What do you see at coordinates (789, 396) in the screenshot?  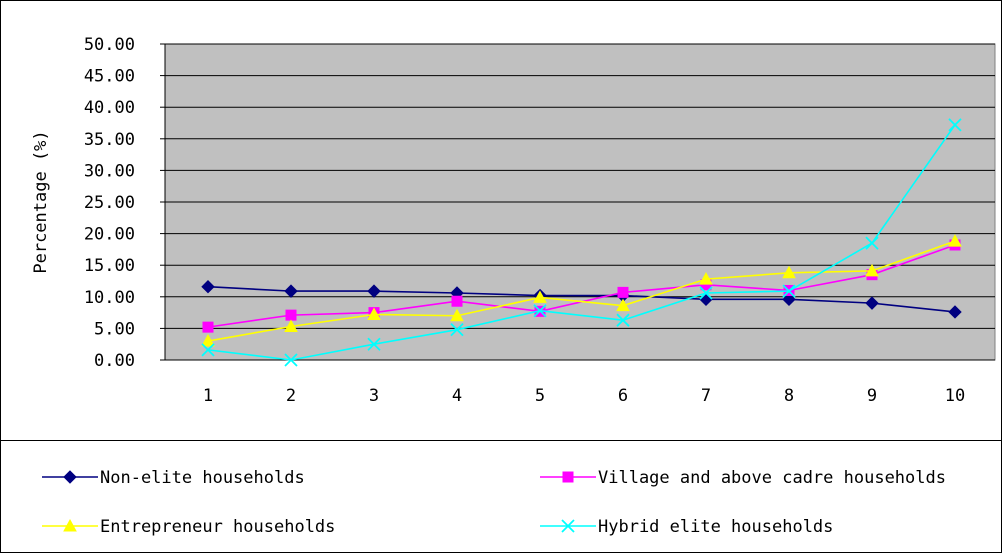 I see `x-tick-label: 8` at bounding box center [789, 396].